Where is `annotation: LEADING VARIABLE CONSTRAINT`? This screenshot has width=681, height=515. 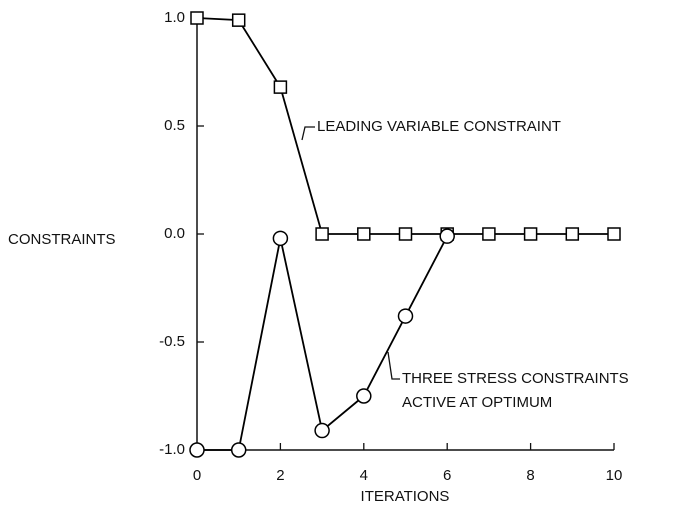
annotation: LEADING VARIABLE CONSTRAINT is located at coordinates (439, 126).